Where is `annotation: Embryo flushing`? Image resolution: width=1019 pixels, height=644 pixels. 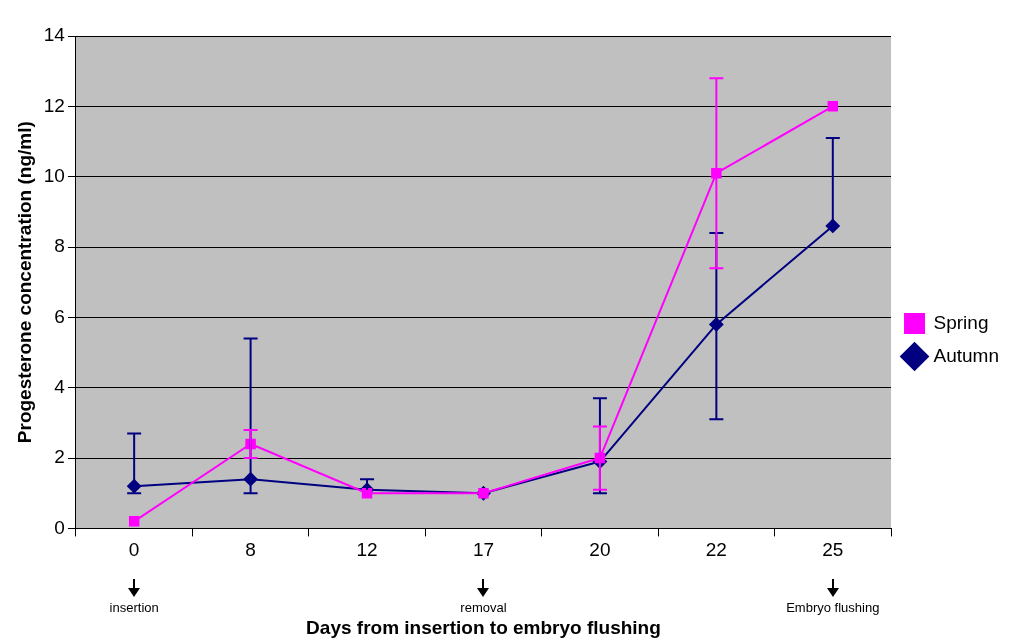 annotation: Embryo flushing is located at coordinates (833, 608).